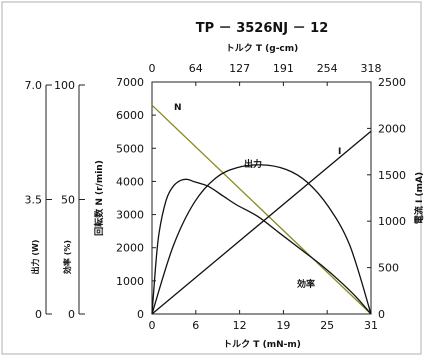 The width and height of the screenshot is (425, 363). I want to click on bottom-axis-tick-label: 6, so click(195, 325).